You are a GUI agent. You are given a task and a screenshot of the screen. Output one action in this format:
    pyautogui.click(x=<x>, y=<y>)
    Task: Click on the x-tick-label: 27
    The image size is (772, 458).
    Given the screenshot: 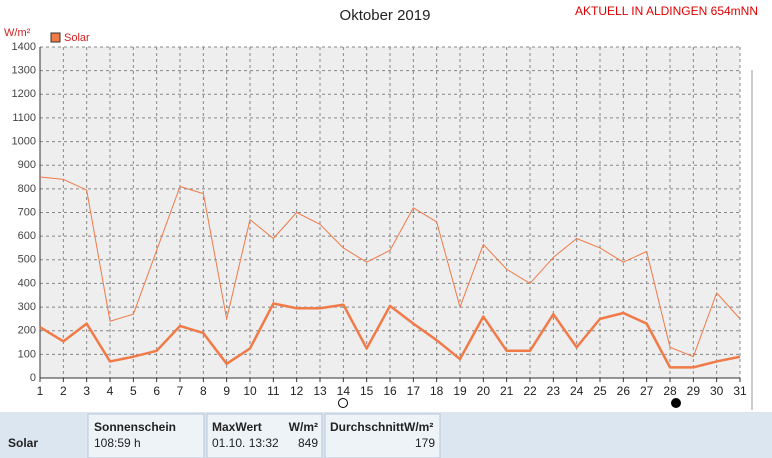 What is the action you would take?
    pyautogui.click(x=647, y=391)
    